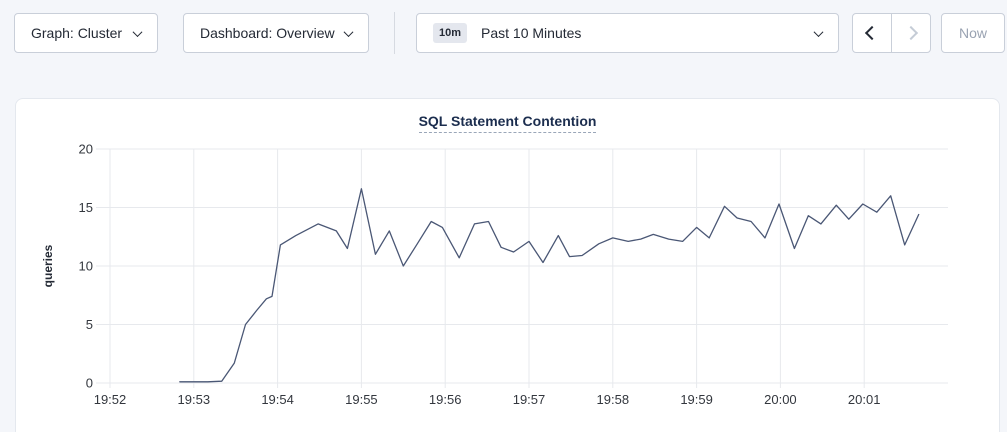 This screenshot has width=1007, height=432. I want to click on y-axis-tick-label: 10, so click(86, 266).